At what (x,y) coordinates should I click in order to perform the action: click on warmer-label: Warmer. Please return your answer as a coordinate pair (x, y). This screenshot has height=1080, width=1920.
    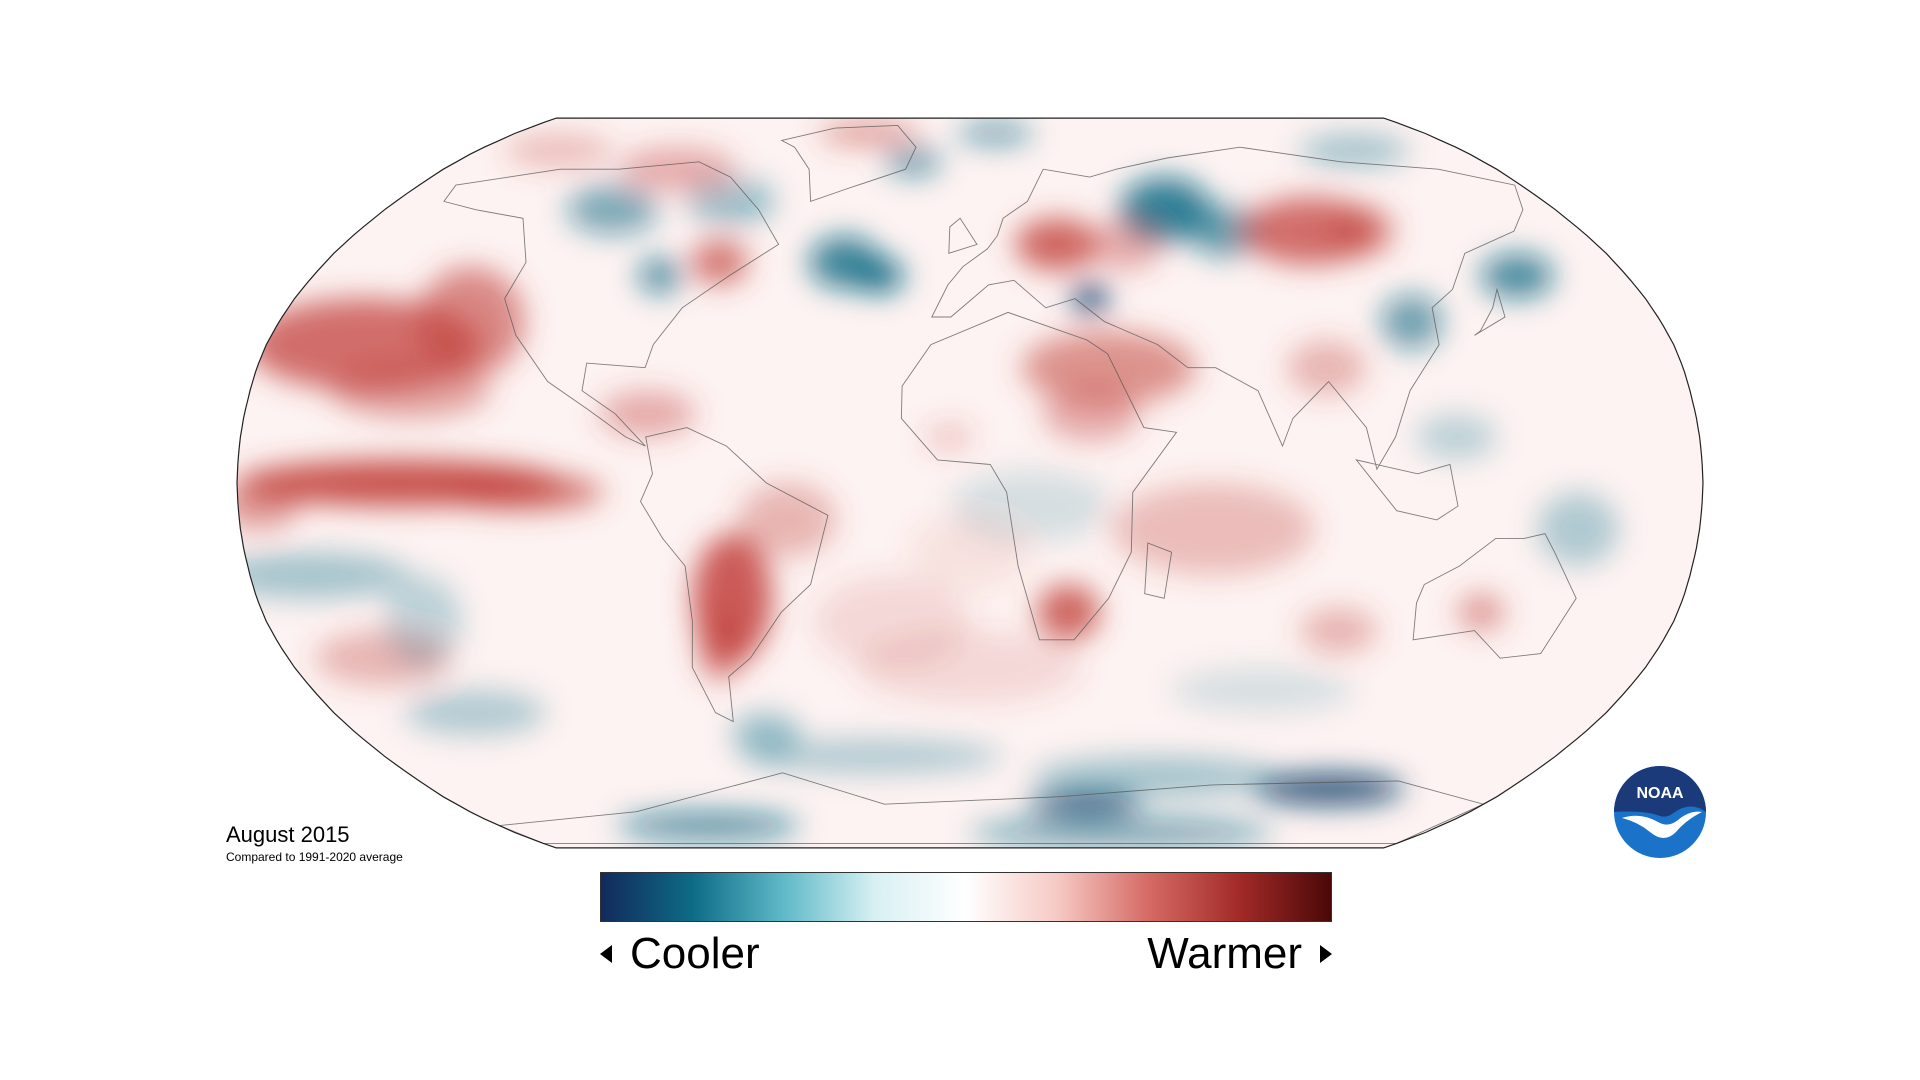
    Looking at the image, I should click on (1239, 954).